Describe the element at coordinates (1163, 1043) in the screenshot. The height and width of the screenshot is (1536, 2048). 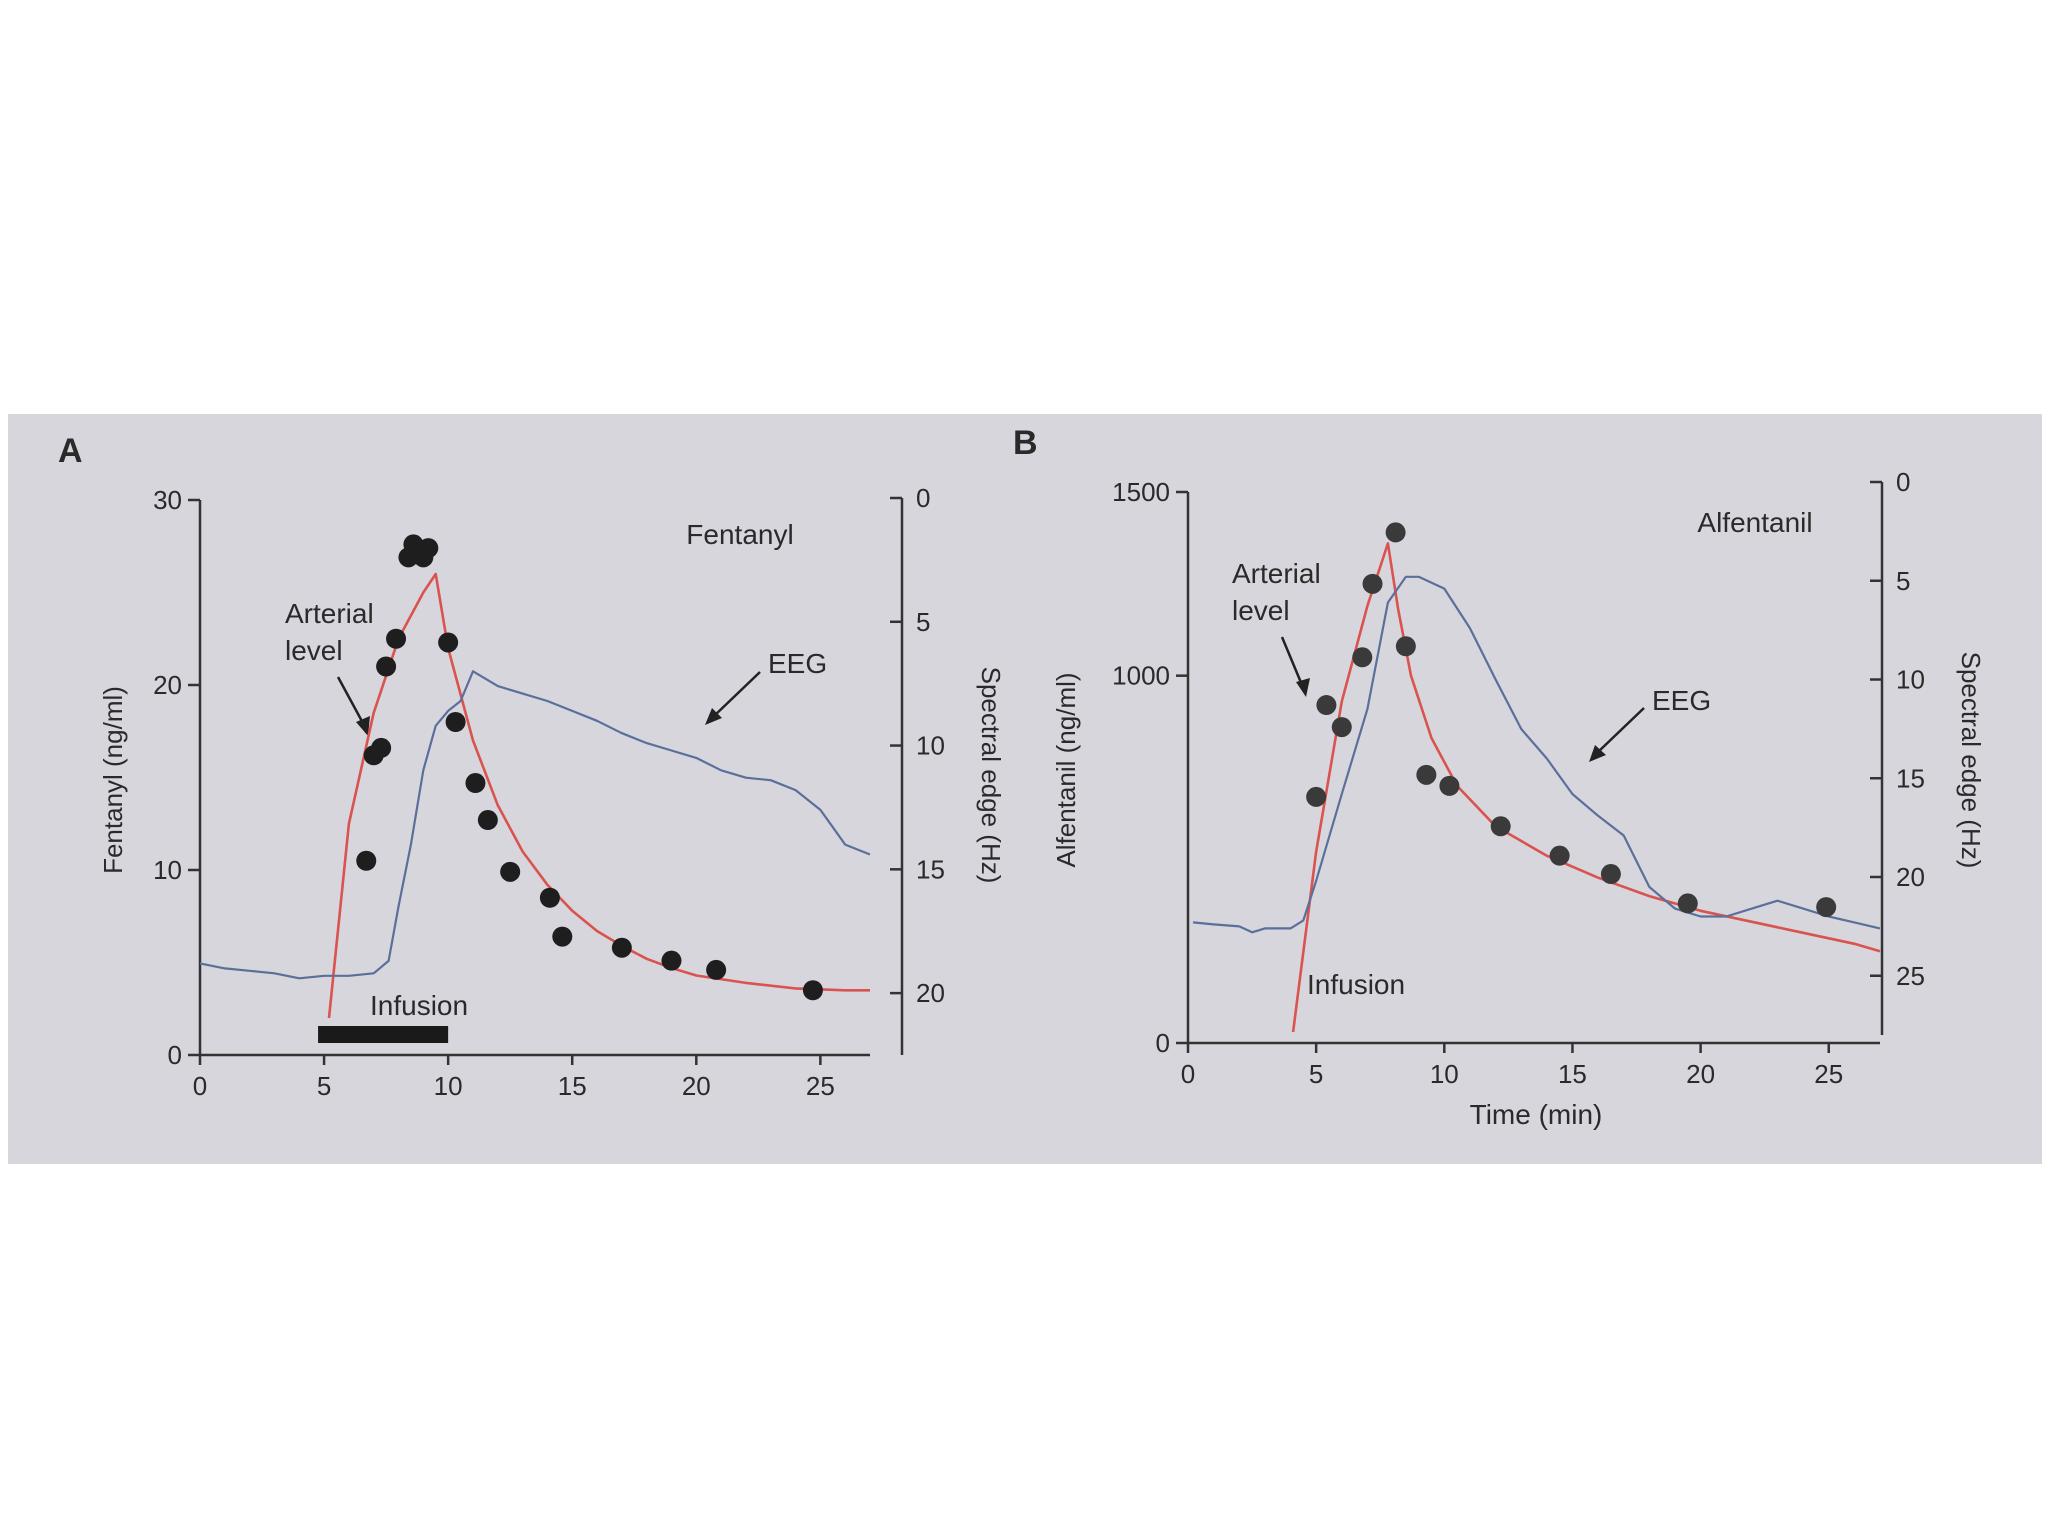
I see `panel-b-ytick-label: 0` at that location.